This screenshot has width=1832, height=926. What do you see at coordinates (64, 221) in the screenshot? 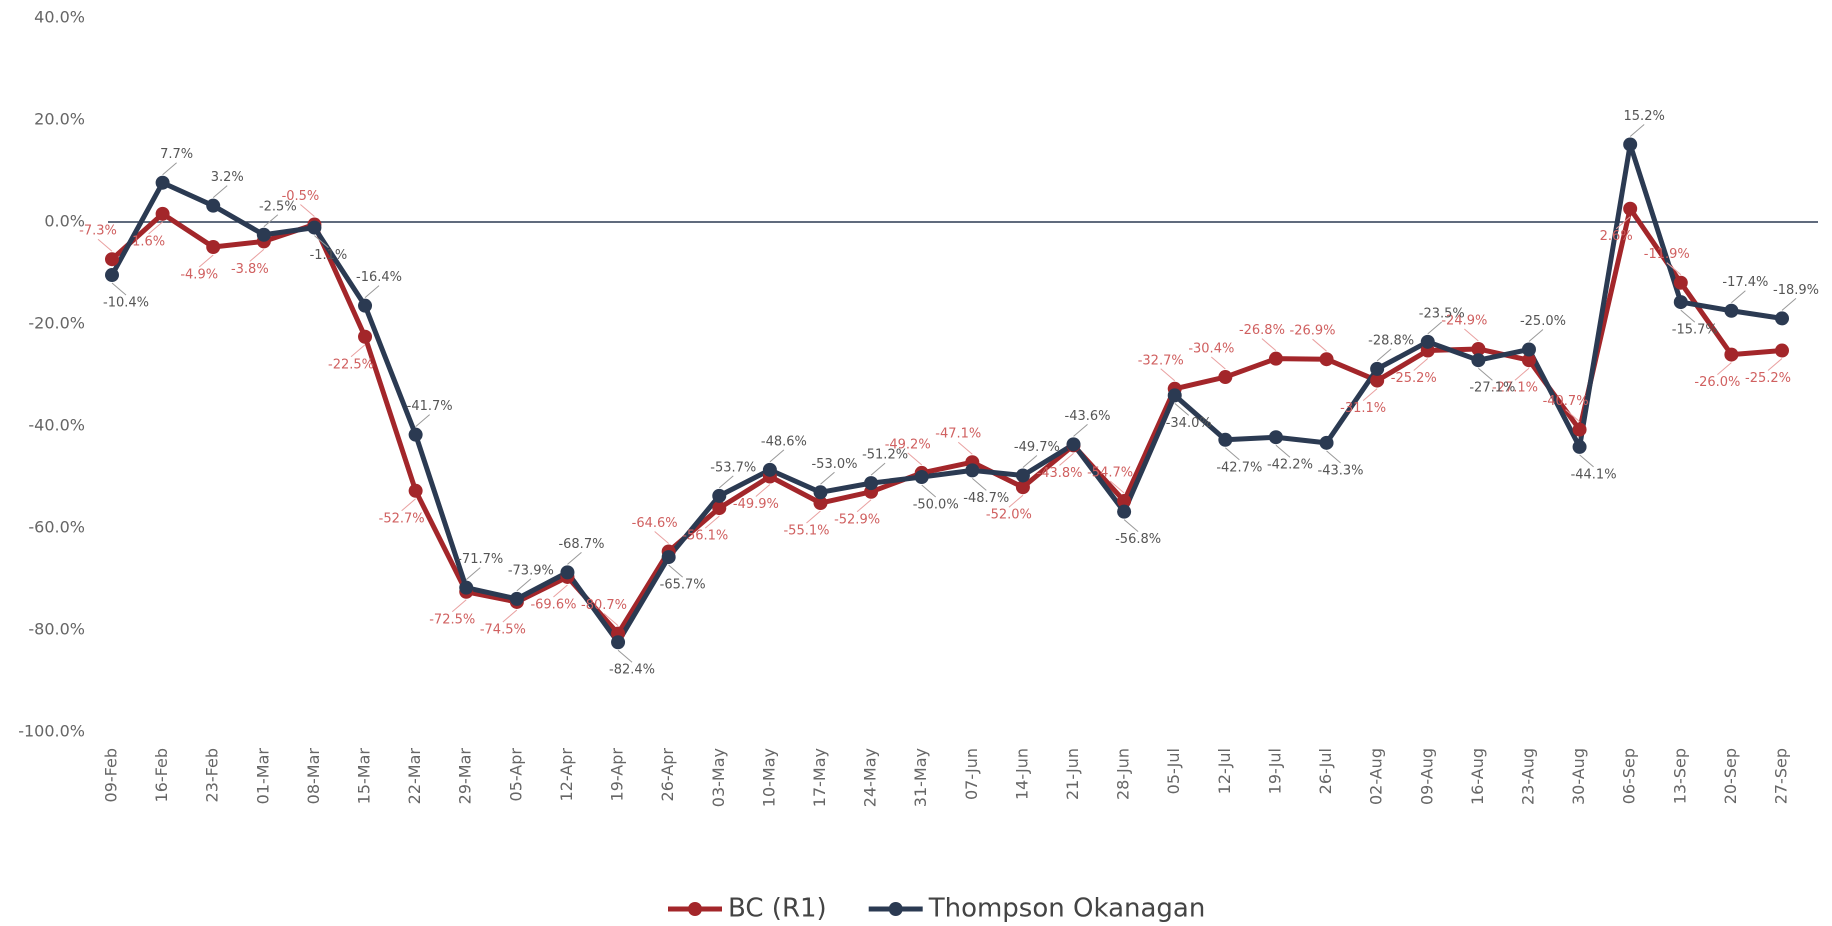
I see `y-tick-label: 0.0%` at bounding box center [64, 221].